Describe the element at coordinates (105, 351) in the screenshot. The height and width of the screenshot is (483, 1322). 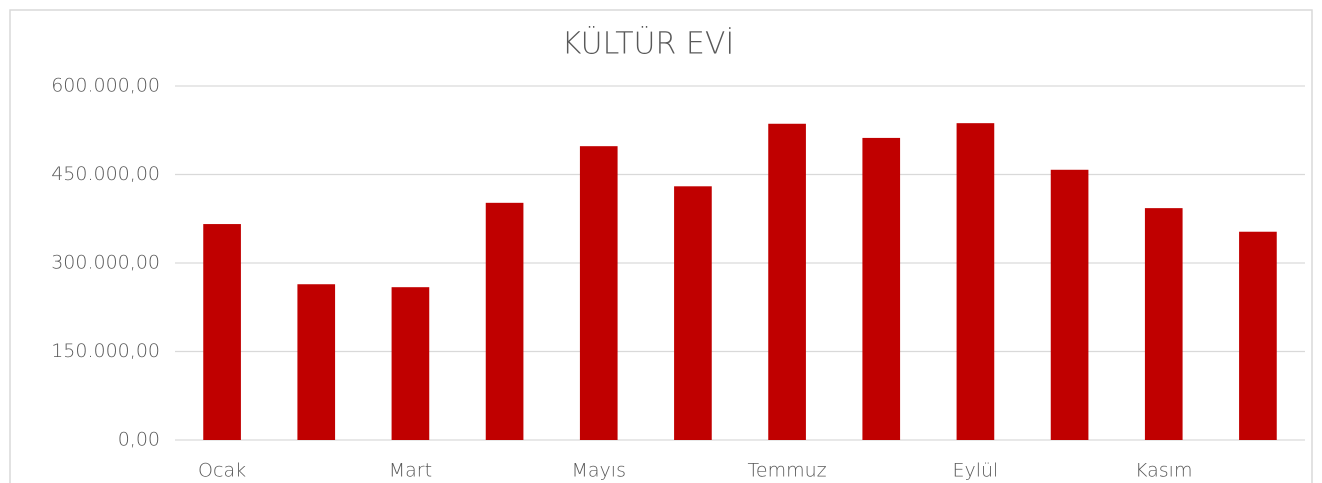
I see `y-tick-label: 150.000,00` at that location.